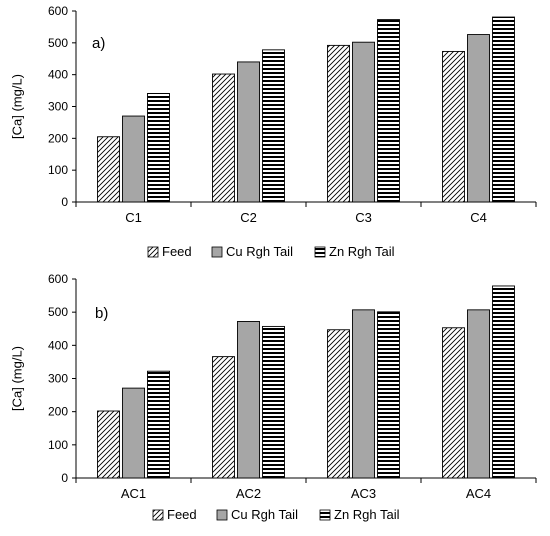 Image resolution: width=550 pixels, height=536 pixels. Describe the element at coordinates (248, 400) in the screenshot. I see `bar-ac2-cu-rgh-tail` at that location.